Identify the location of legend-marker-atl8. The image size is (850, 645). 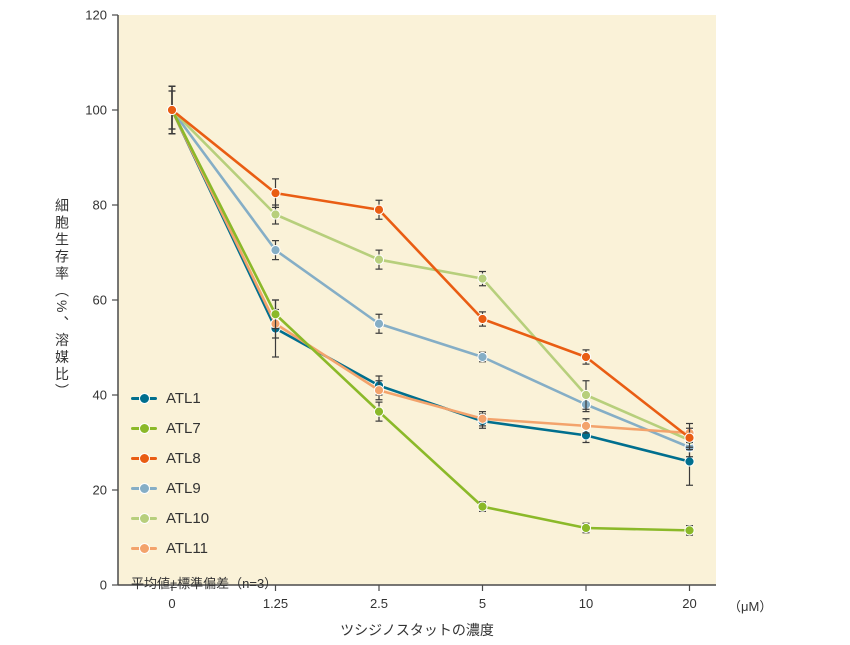
(144, 458).